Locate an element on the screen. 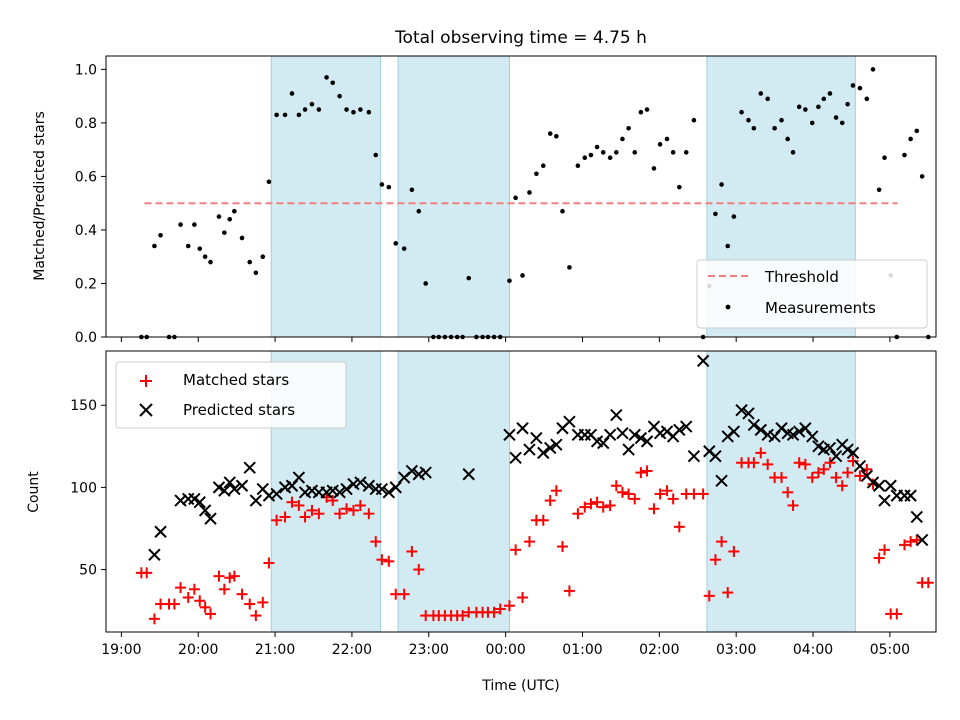 This screenshot has width=960, height=720. x-tick-label: 19:00 is located at coordinates (121, 650).